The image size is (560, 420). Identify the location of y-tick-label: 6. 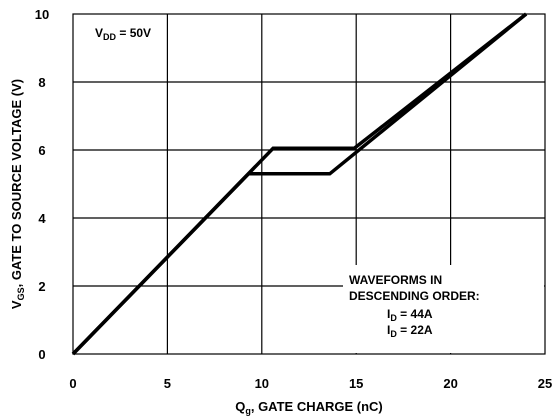
(41, 150).